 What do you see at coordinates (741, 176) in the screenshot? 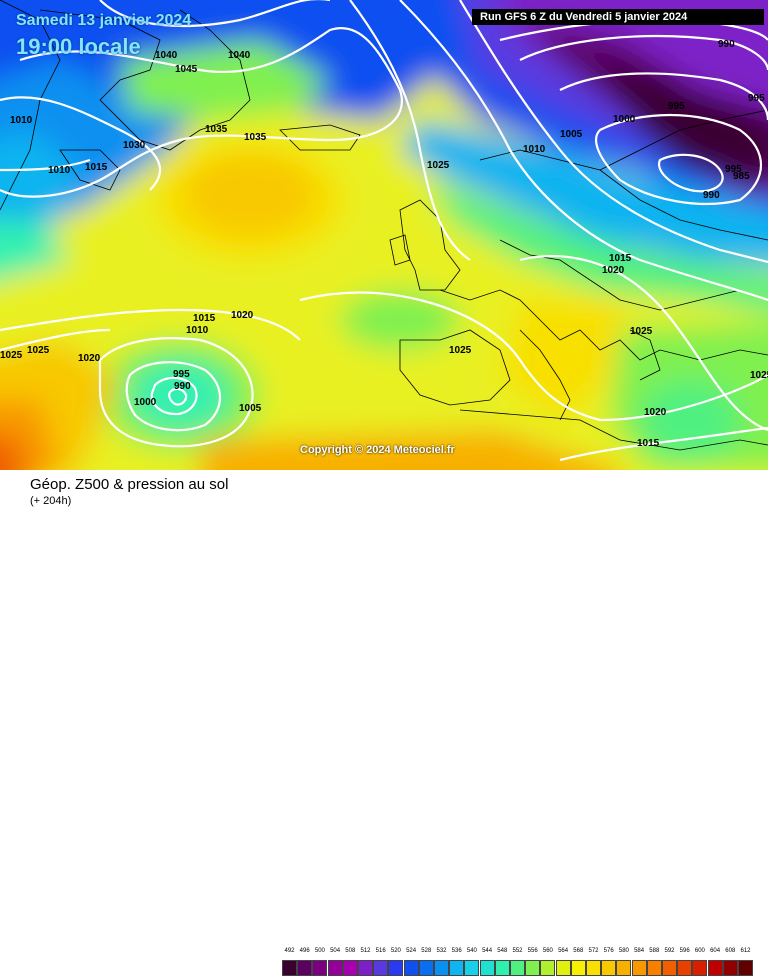
I see `isobar-label: 985` at bounding box center [741, 176].